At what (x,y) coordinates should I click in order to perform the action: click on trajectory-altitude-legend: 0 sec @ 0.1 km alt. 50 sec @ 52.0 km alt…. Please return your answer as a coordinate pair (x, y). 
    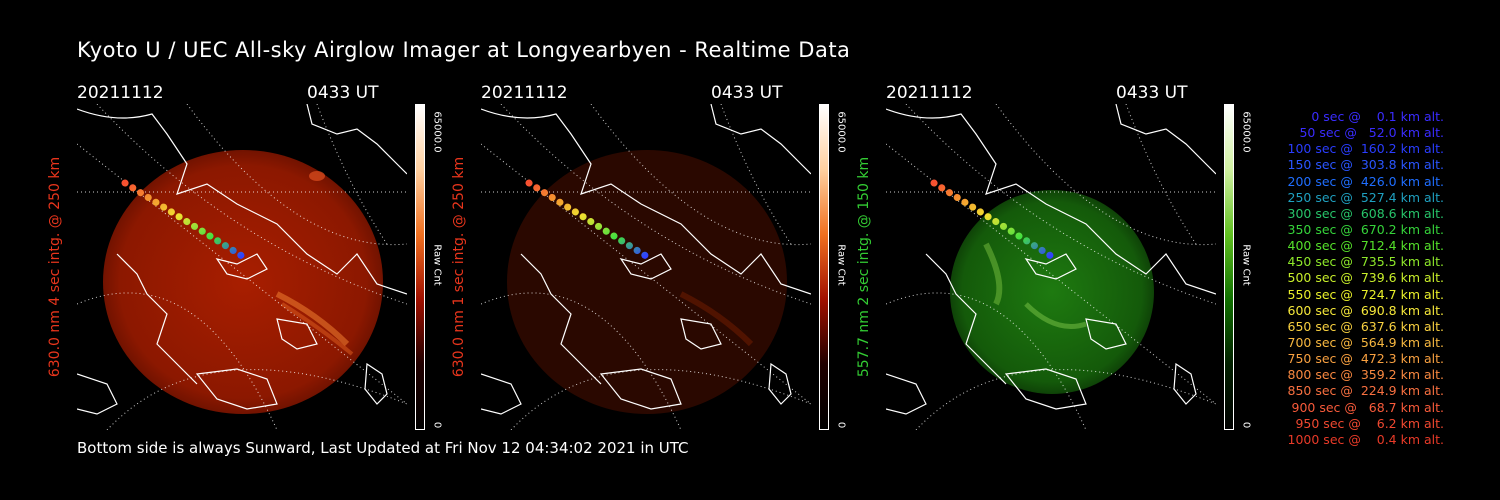
    Looking at the image, I should click on (1353, 278).